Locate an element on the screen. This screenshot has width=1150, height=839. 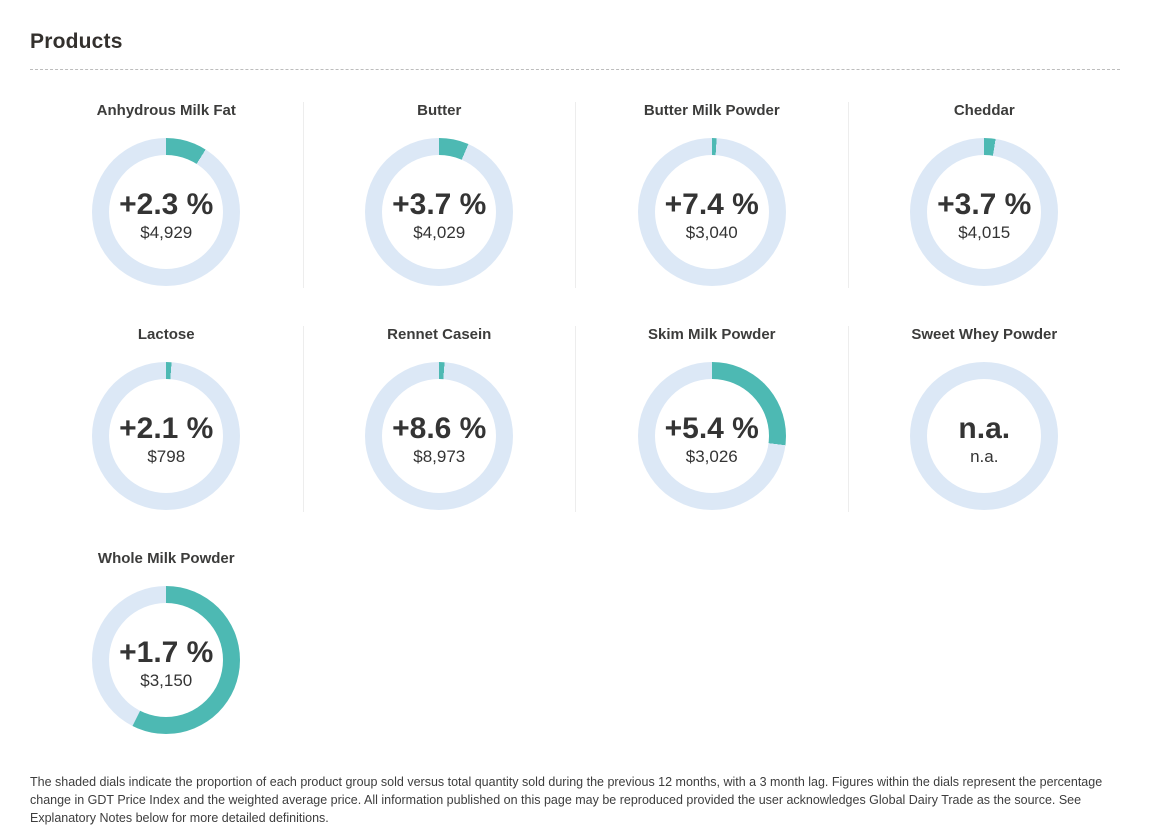
price-change-percent: +8.6 % is located at coordinates (439, 428).